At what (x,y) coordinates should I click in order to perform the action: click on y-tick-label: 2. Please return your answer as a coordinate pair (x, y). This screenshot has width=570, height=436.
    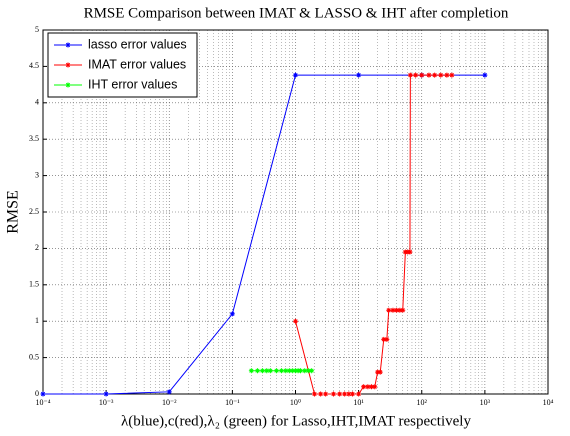
    Looking at the image, I should click on (37, 247).